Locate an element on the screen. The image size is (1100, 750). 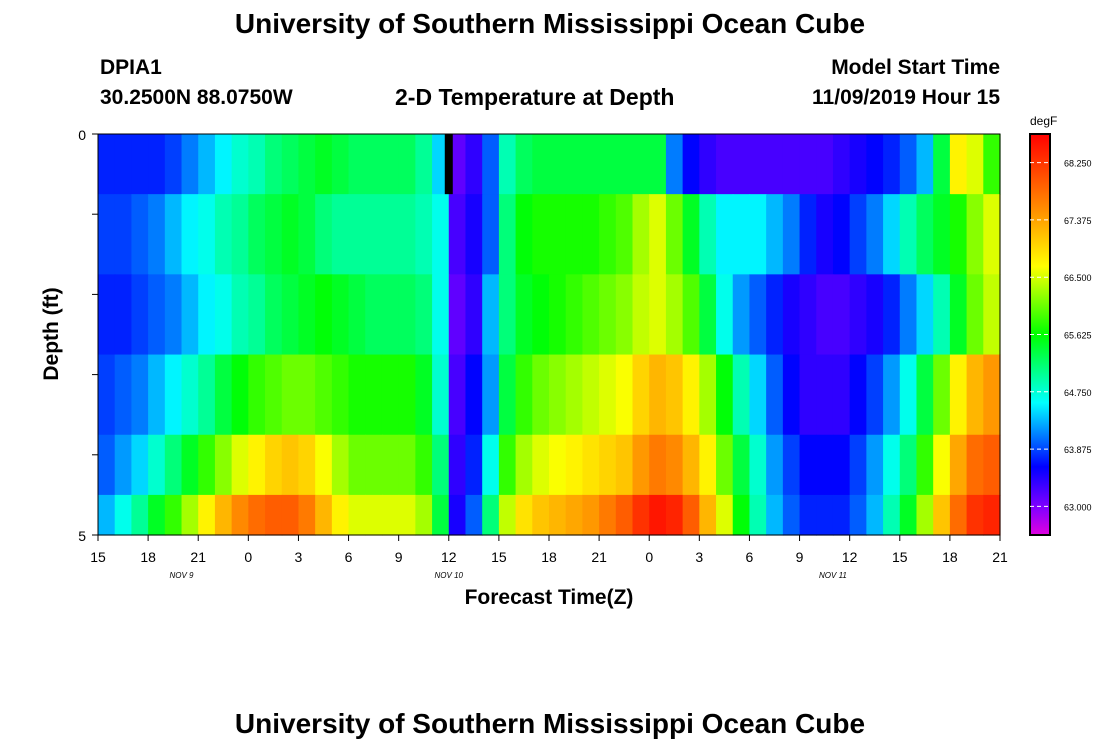
date-label: NOV 9 is located at coordinates (182, 575).